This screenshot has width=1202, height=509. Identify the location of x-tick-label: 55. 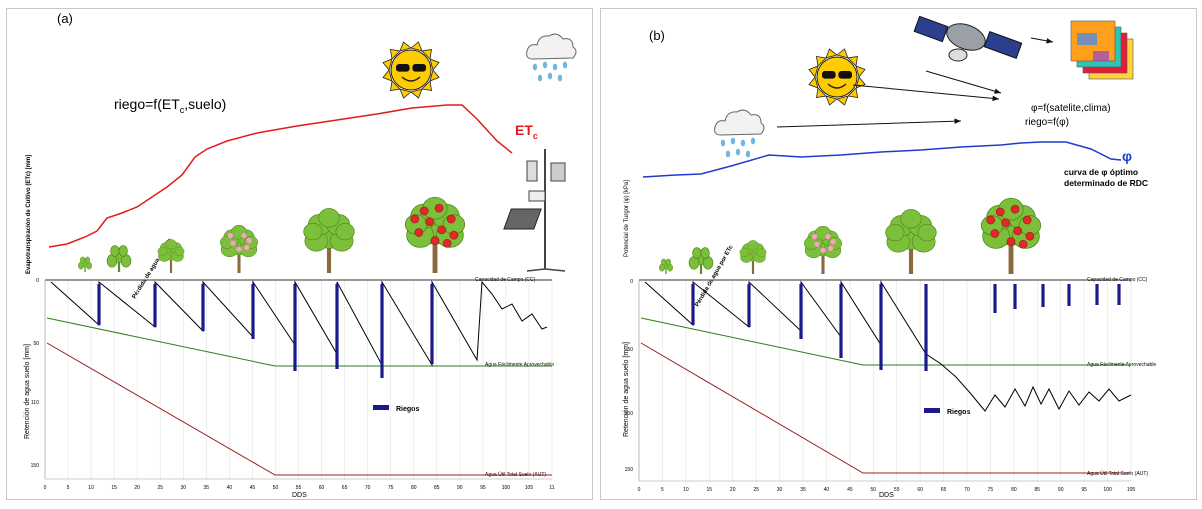
(299, 488).